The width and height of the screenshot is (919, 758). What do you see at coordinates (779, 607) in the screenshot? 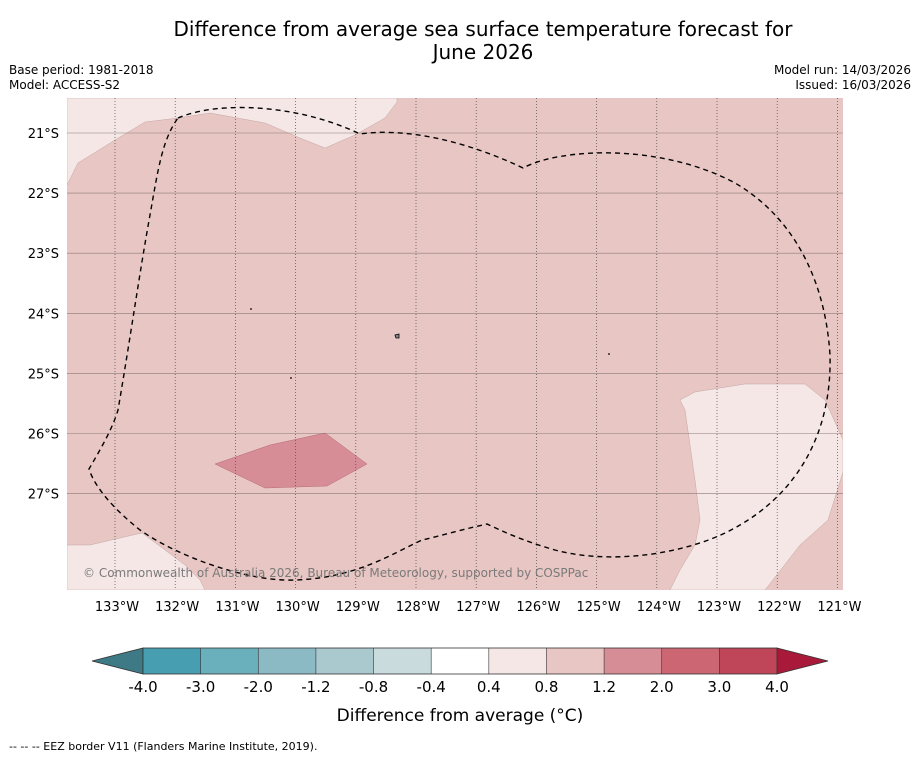
I see `lon-label: 122°W` at bounding box center [779, 607].